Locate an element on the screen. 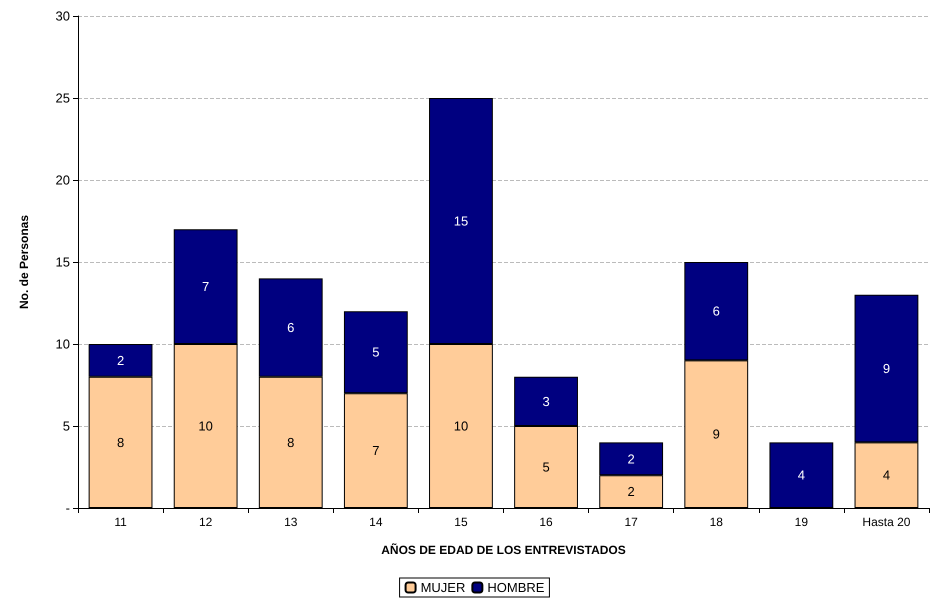  x-tick-label: Hasta 20 is located at coordinates (886, 522).